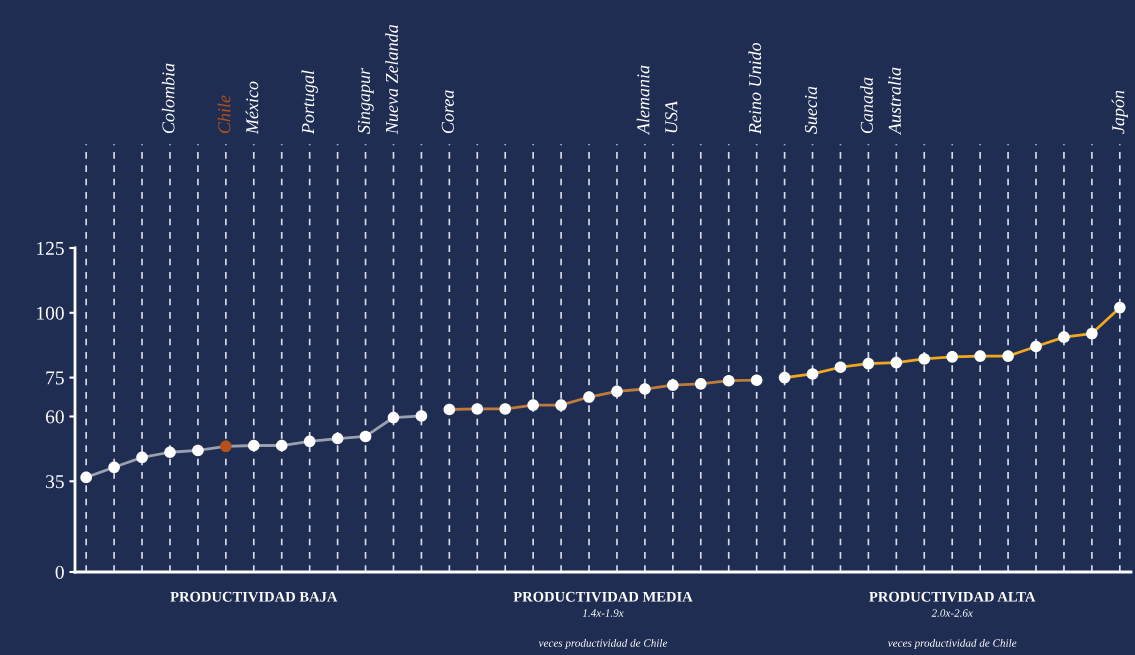 The image size is (1135, 655). What do you see at coordinates (894, 101) in the screenshot?
I see `x-tick-label: Australia` at bounding box center [894, 101].